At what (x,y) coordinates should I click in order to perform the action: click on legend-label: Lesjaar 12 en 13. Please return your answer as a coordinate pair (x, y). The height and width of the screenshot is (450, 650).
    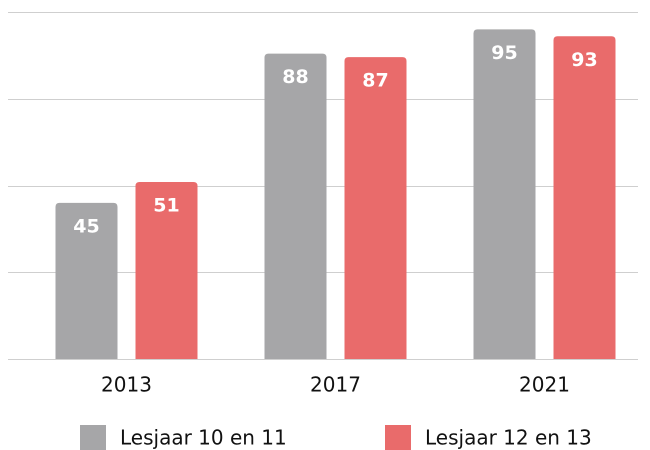
    Looking at the image, I should click on (508, 438).